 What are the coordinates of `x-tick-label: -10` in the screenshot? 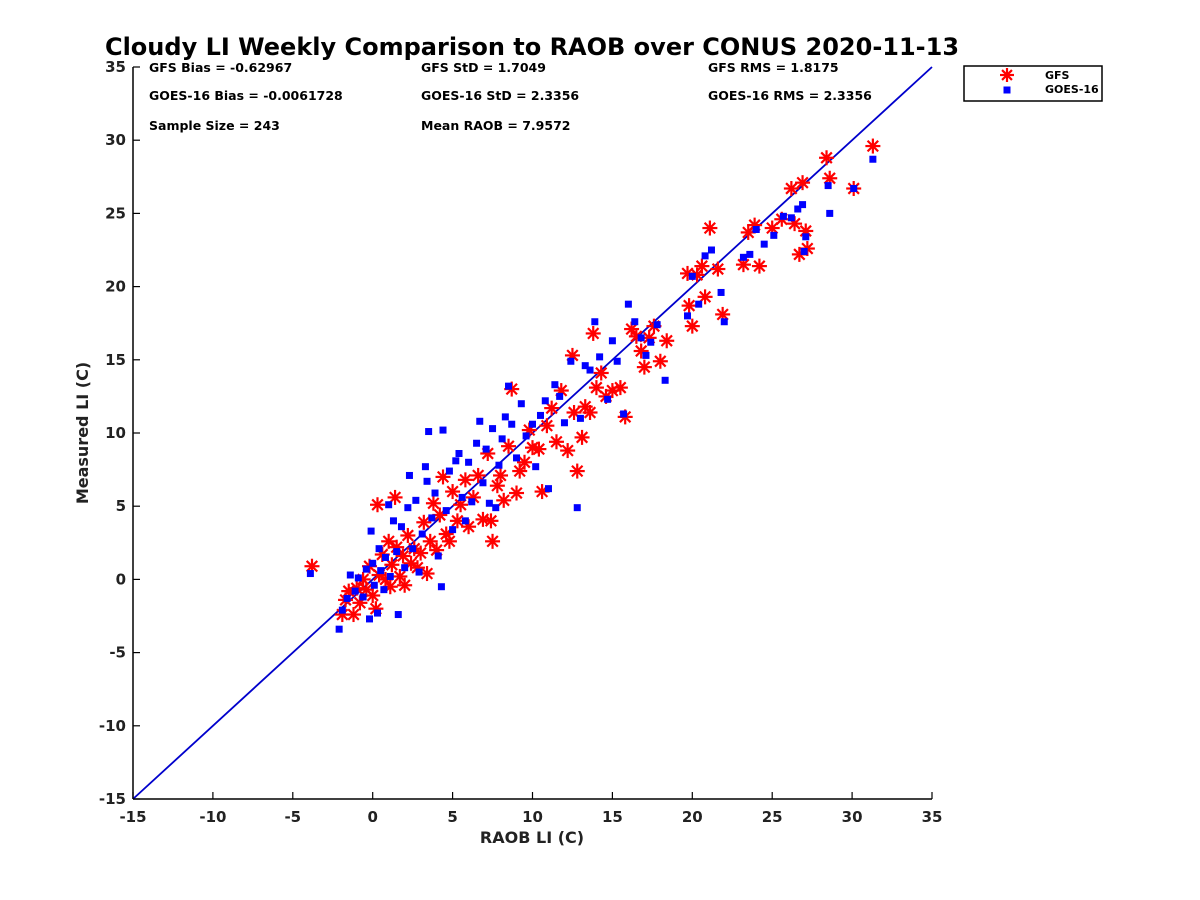 It's located at (212, 817).